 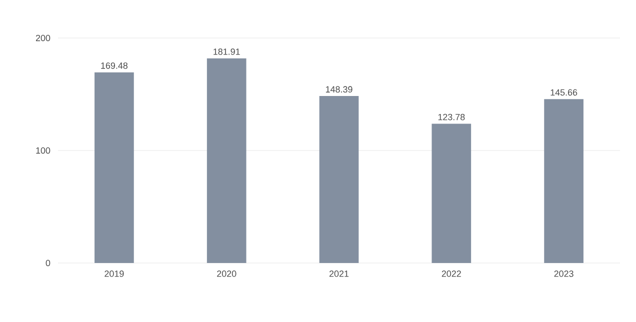 What do you see at coordinates (43, 38) in the screenshot?
I see `y-tick-label: 200` at bounding box center [43, 38].